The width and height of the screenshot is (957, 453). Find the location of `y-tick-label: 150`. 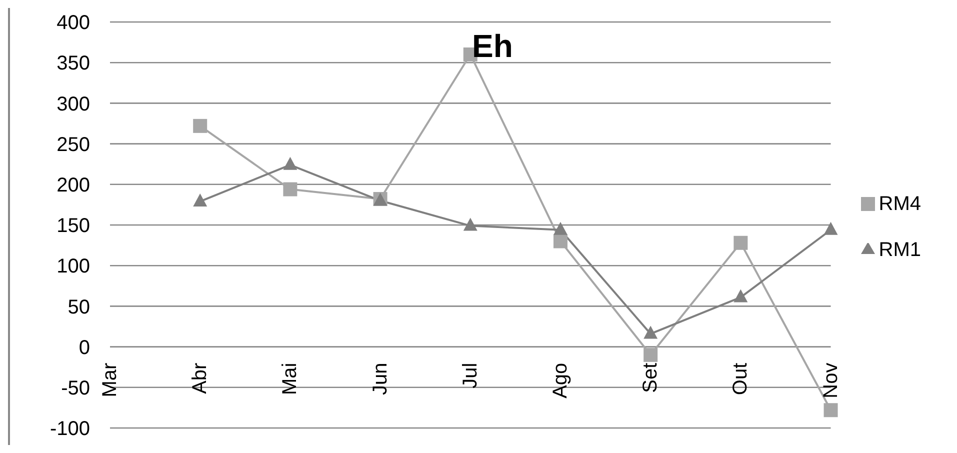

y-tick-label: 150 is located at coordinates (73, 226).